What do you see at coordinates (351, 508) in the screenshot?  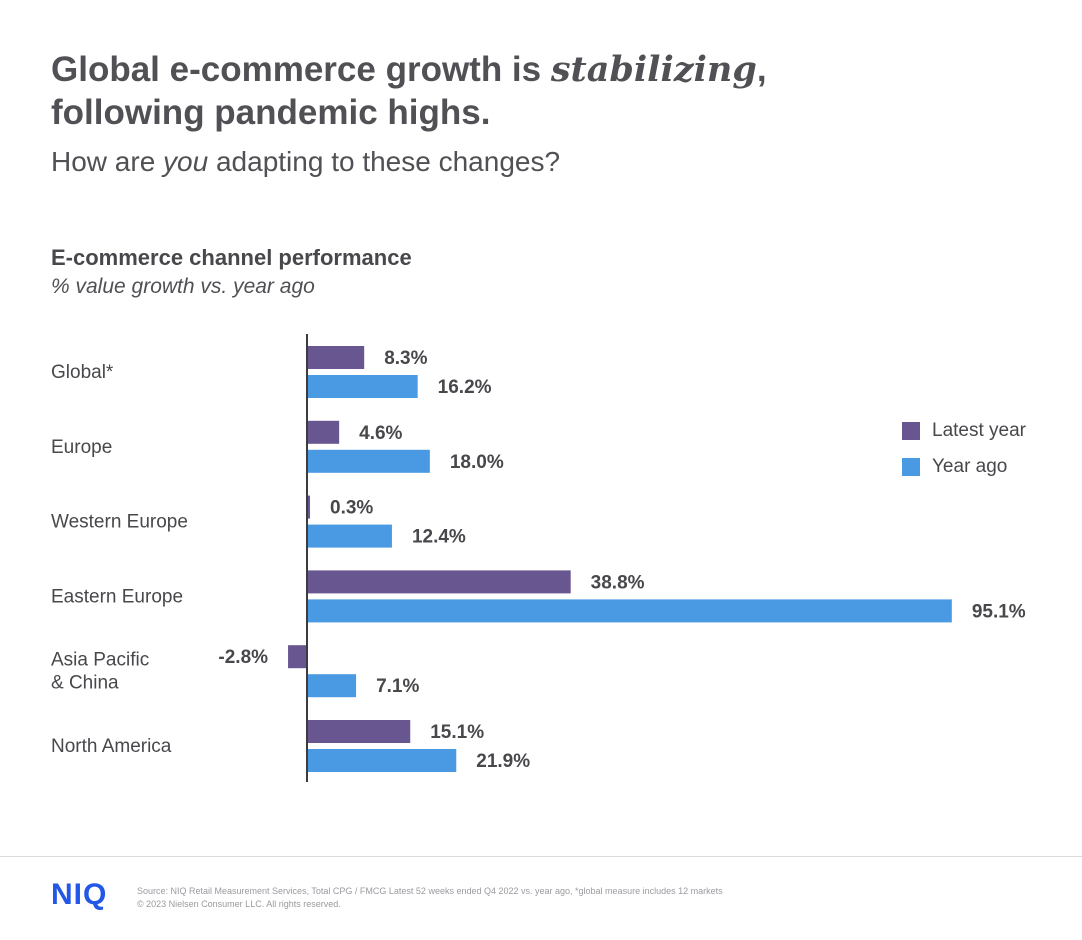 I see `data-label: 0.3%` at bounding box center [351, 508].